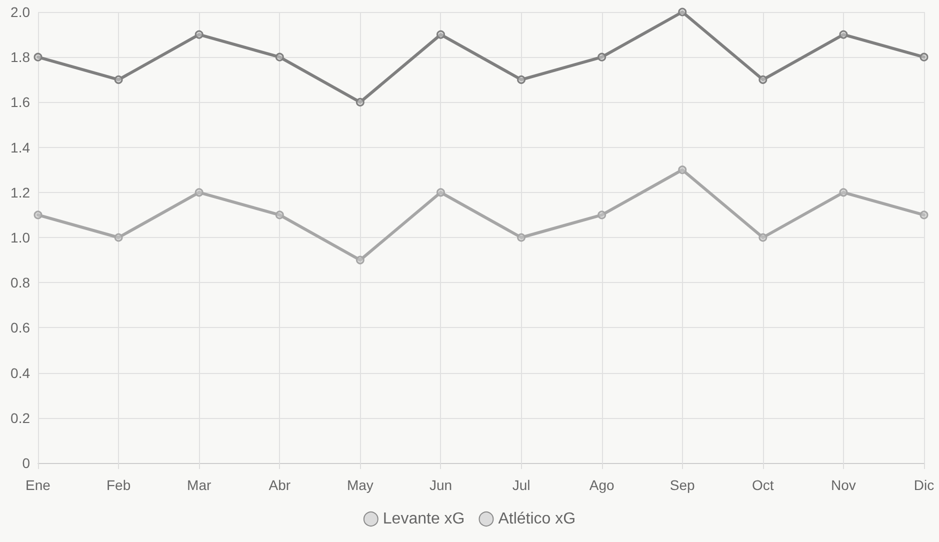  Describe the element at coordinates (20, 238) in the screenshot. I see `y-tick-label: 1.0` at that location.